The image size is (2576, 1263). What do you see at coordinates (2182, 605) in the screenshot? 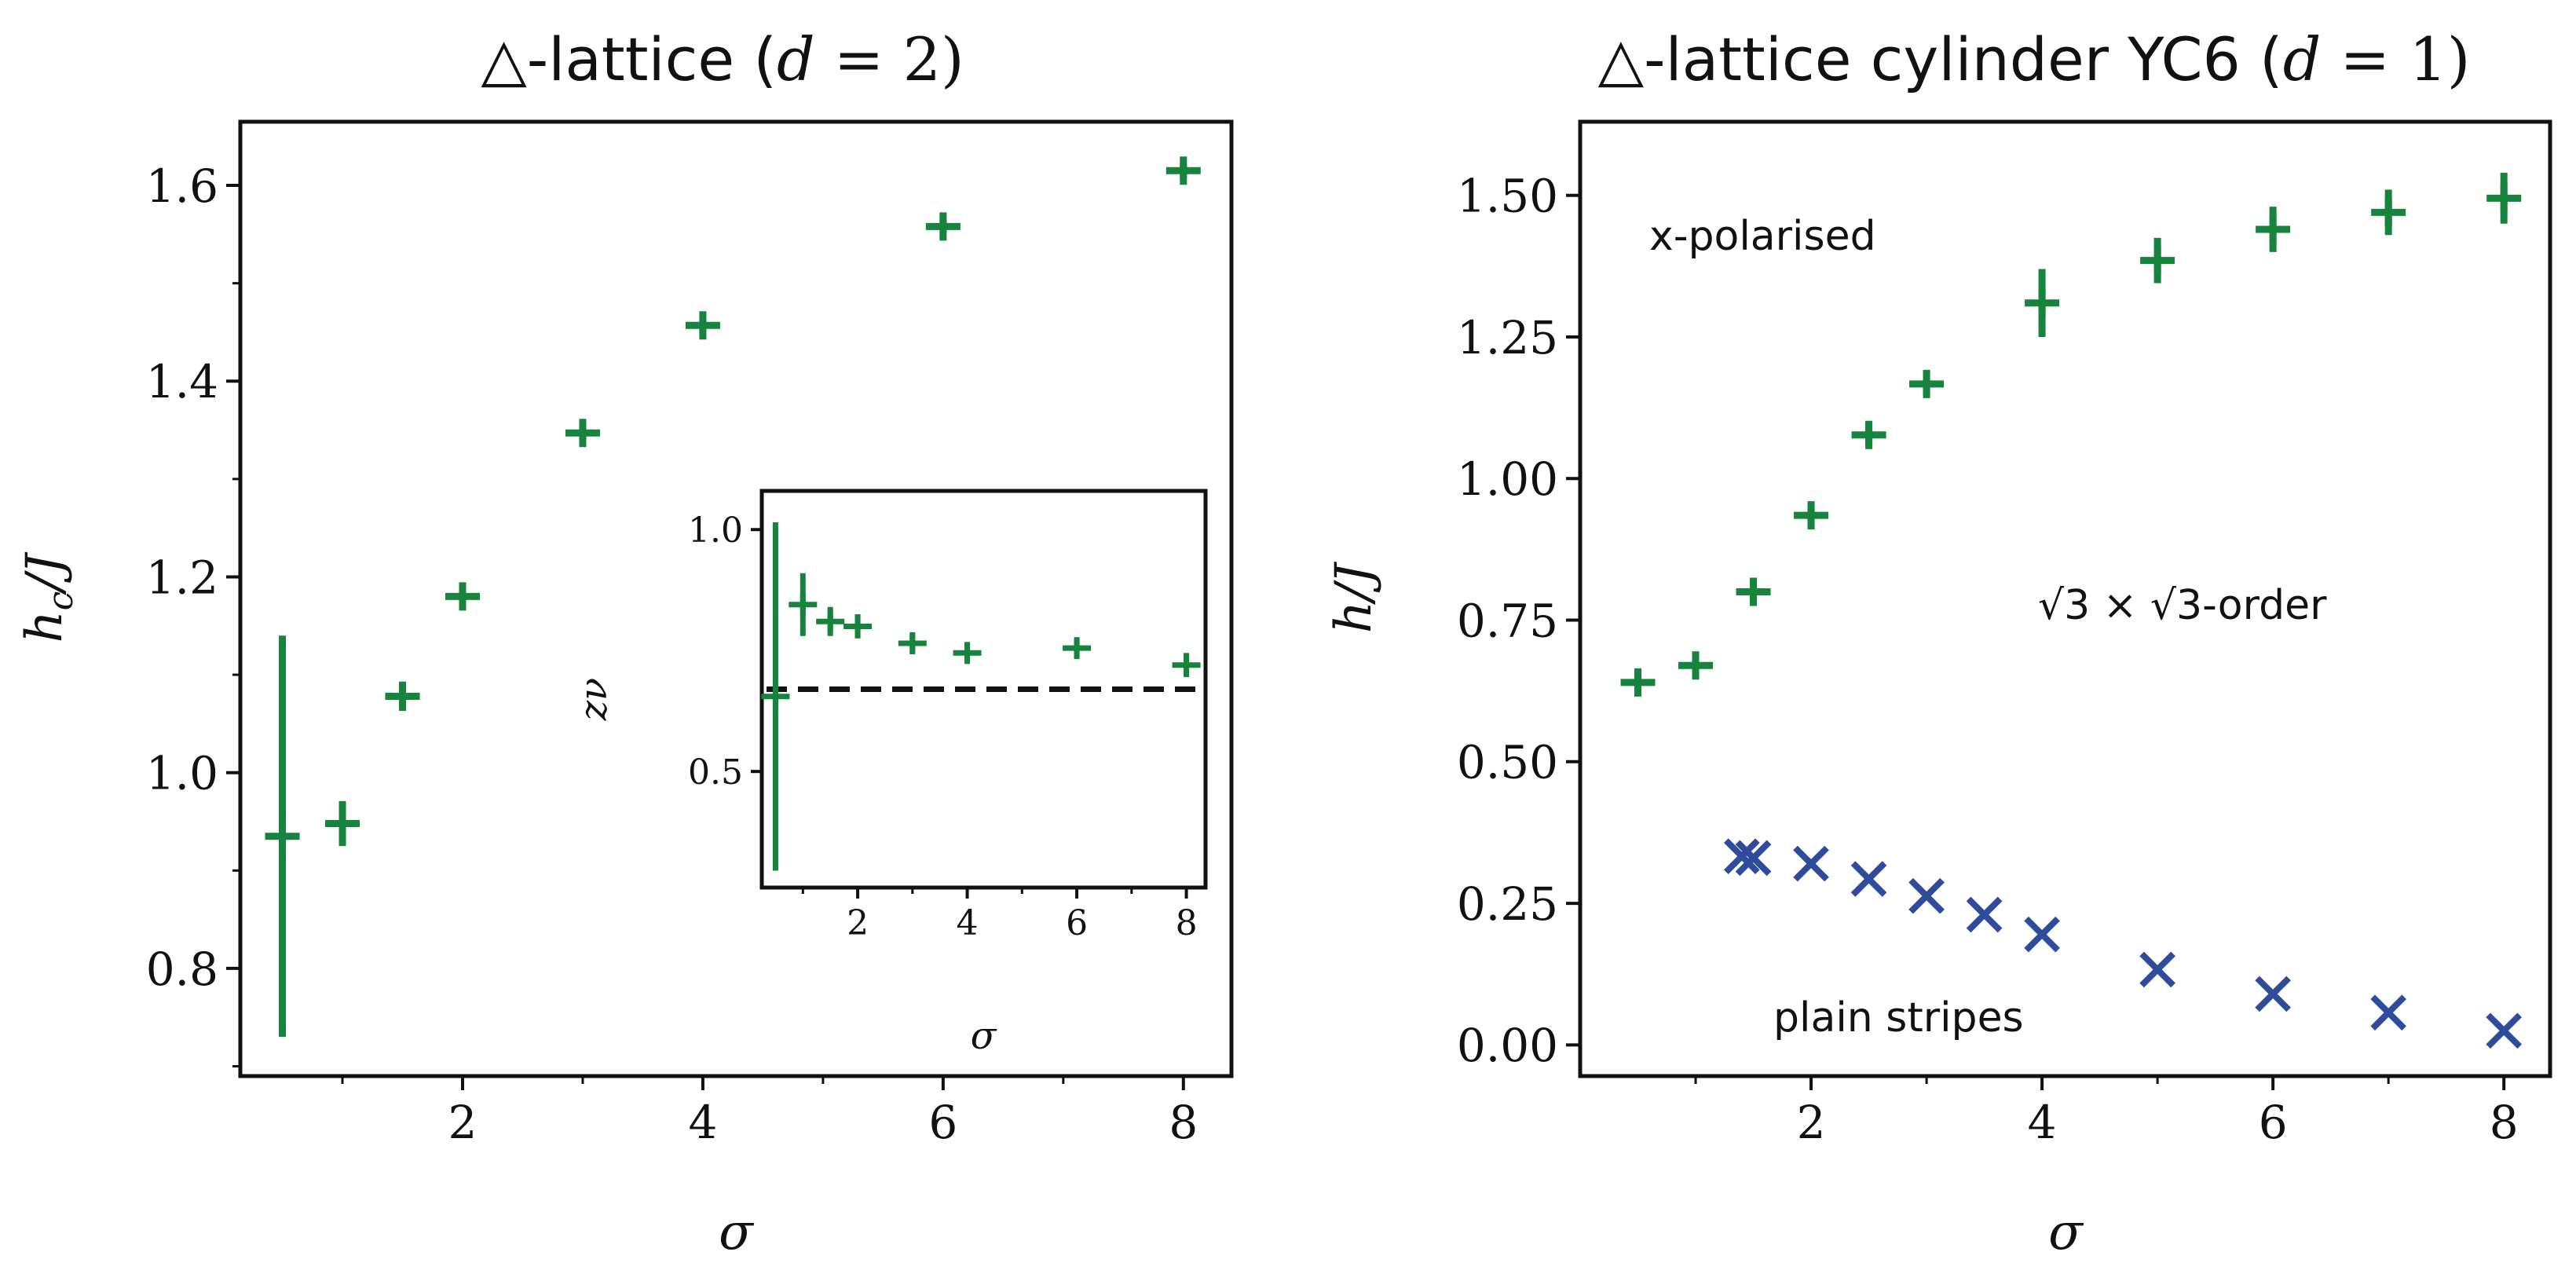
I see `annotation-sqrt3-order: √3 × √3-order` at bounding box center [2182, 605].